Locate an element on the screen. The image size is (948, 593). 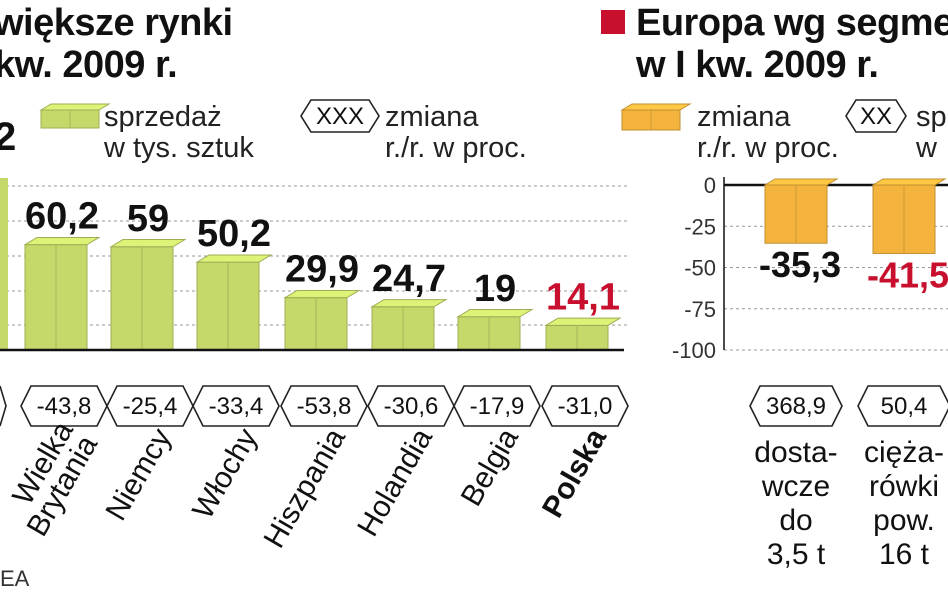
category-label-line: Niemcy is located at coordinates (138, 474).